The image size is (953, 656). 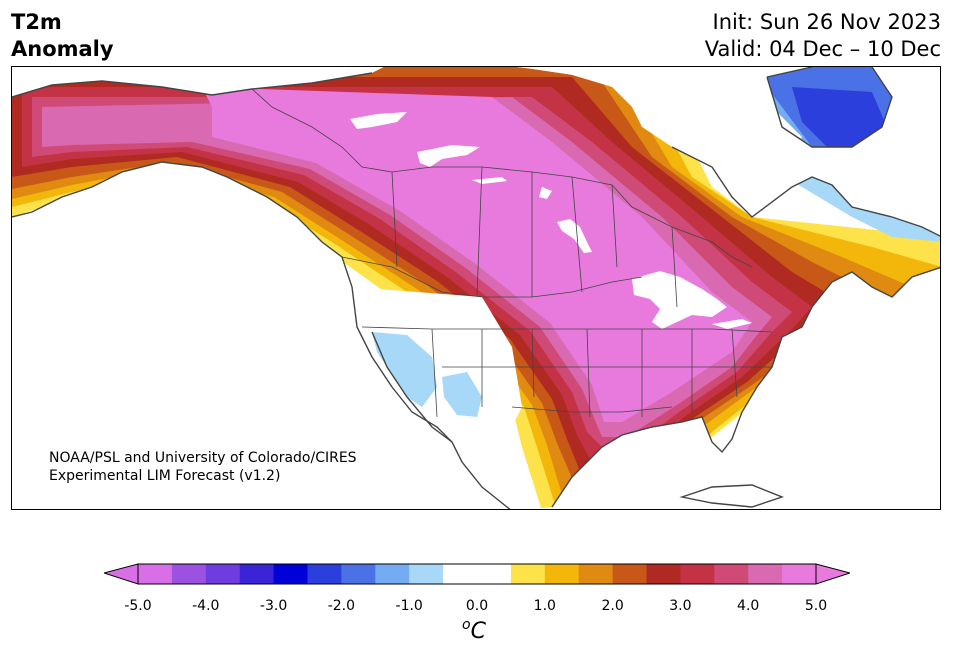 I want to click on init-date: Init: Sun 26 Nov 2023, so click(x=826, y=22).